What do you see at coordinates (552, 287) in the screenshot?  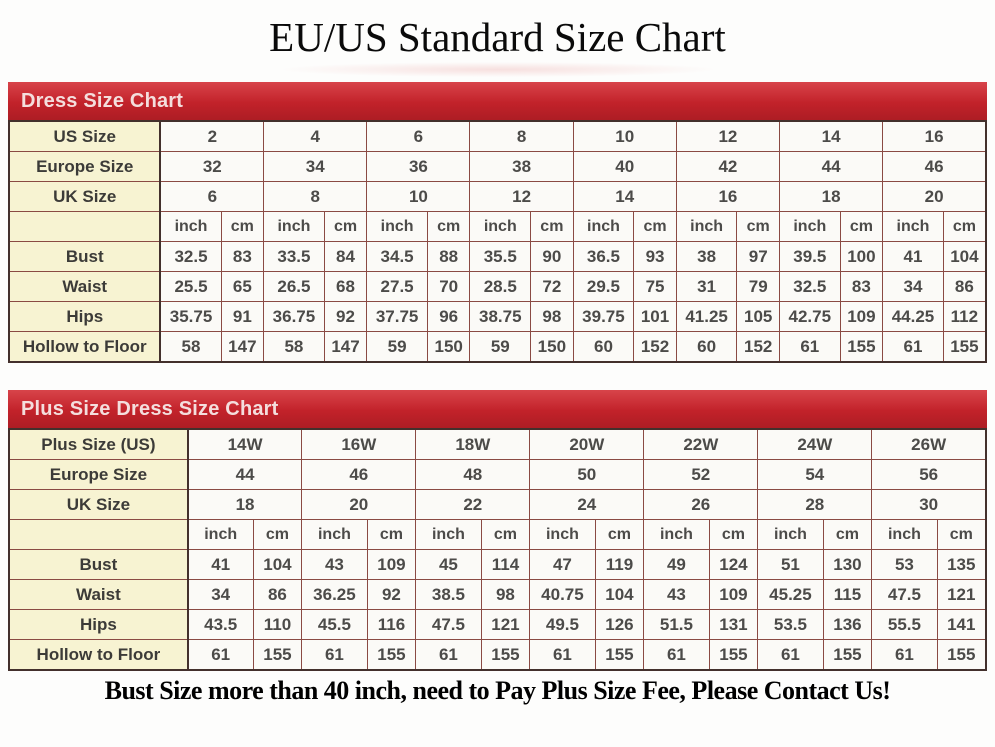 I see `measure-value-cell: 72` at bounding box center [552, 287].